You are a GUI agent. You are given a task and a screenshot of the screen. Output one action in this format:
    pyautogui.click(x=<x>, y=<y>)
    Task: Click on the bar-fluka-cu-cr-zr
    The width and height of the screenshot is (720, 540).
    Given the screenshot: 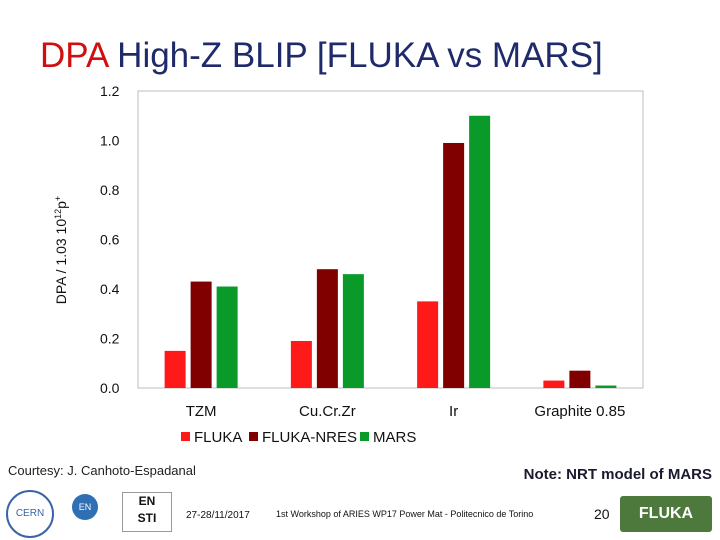 What is the action you would take?
    pyautogui.click(x=301, y=364)
    